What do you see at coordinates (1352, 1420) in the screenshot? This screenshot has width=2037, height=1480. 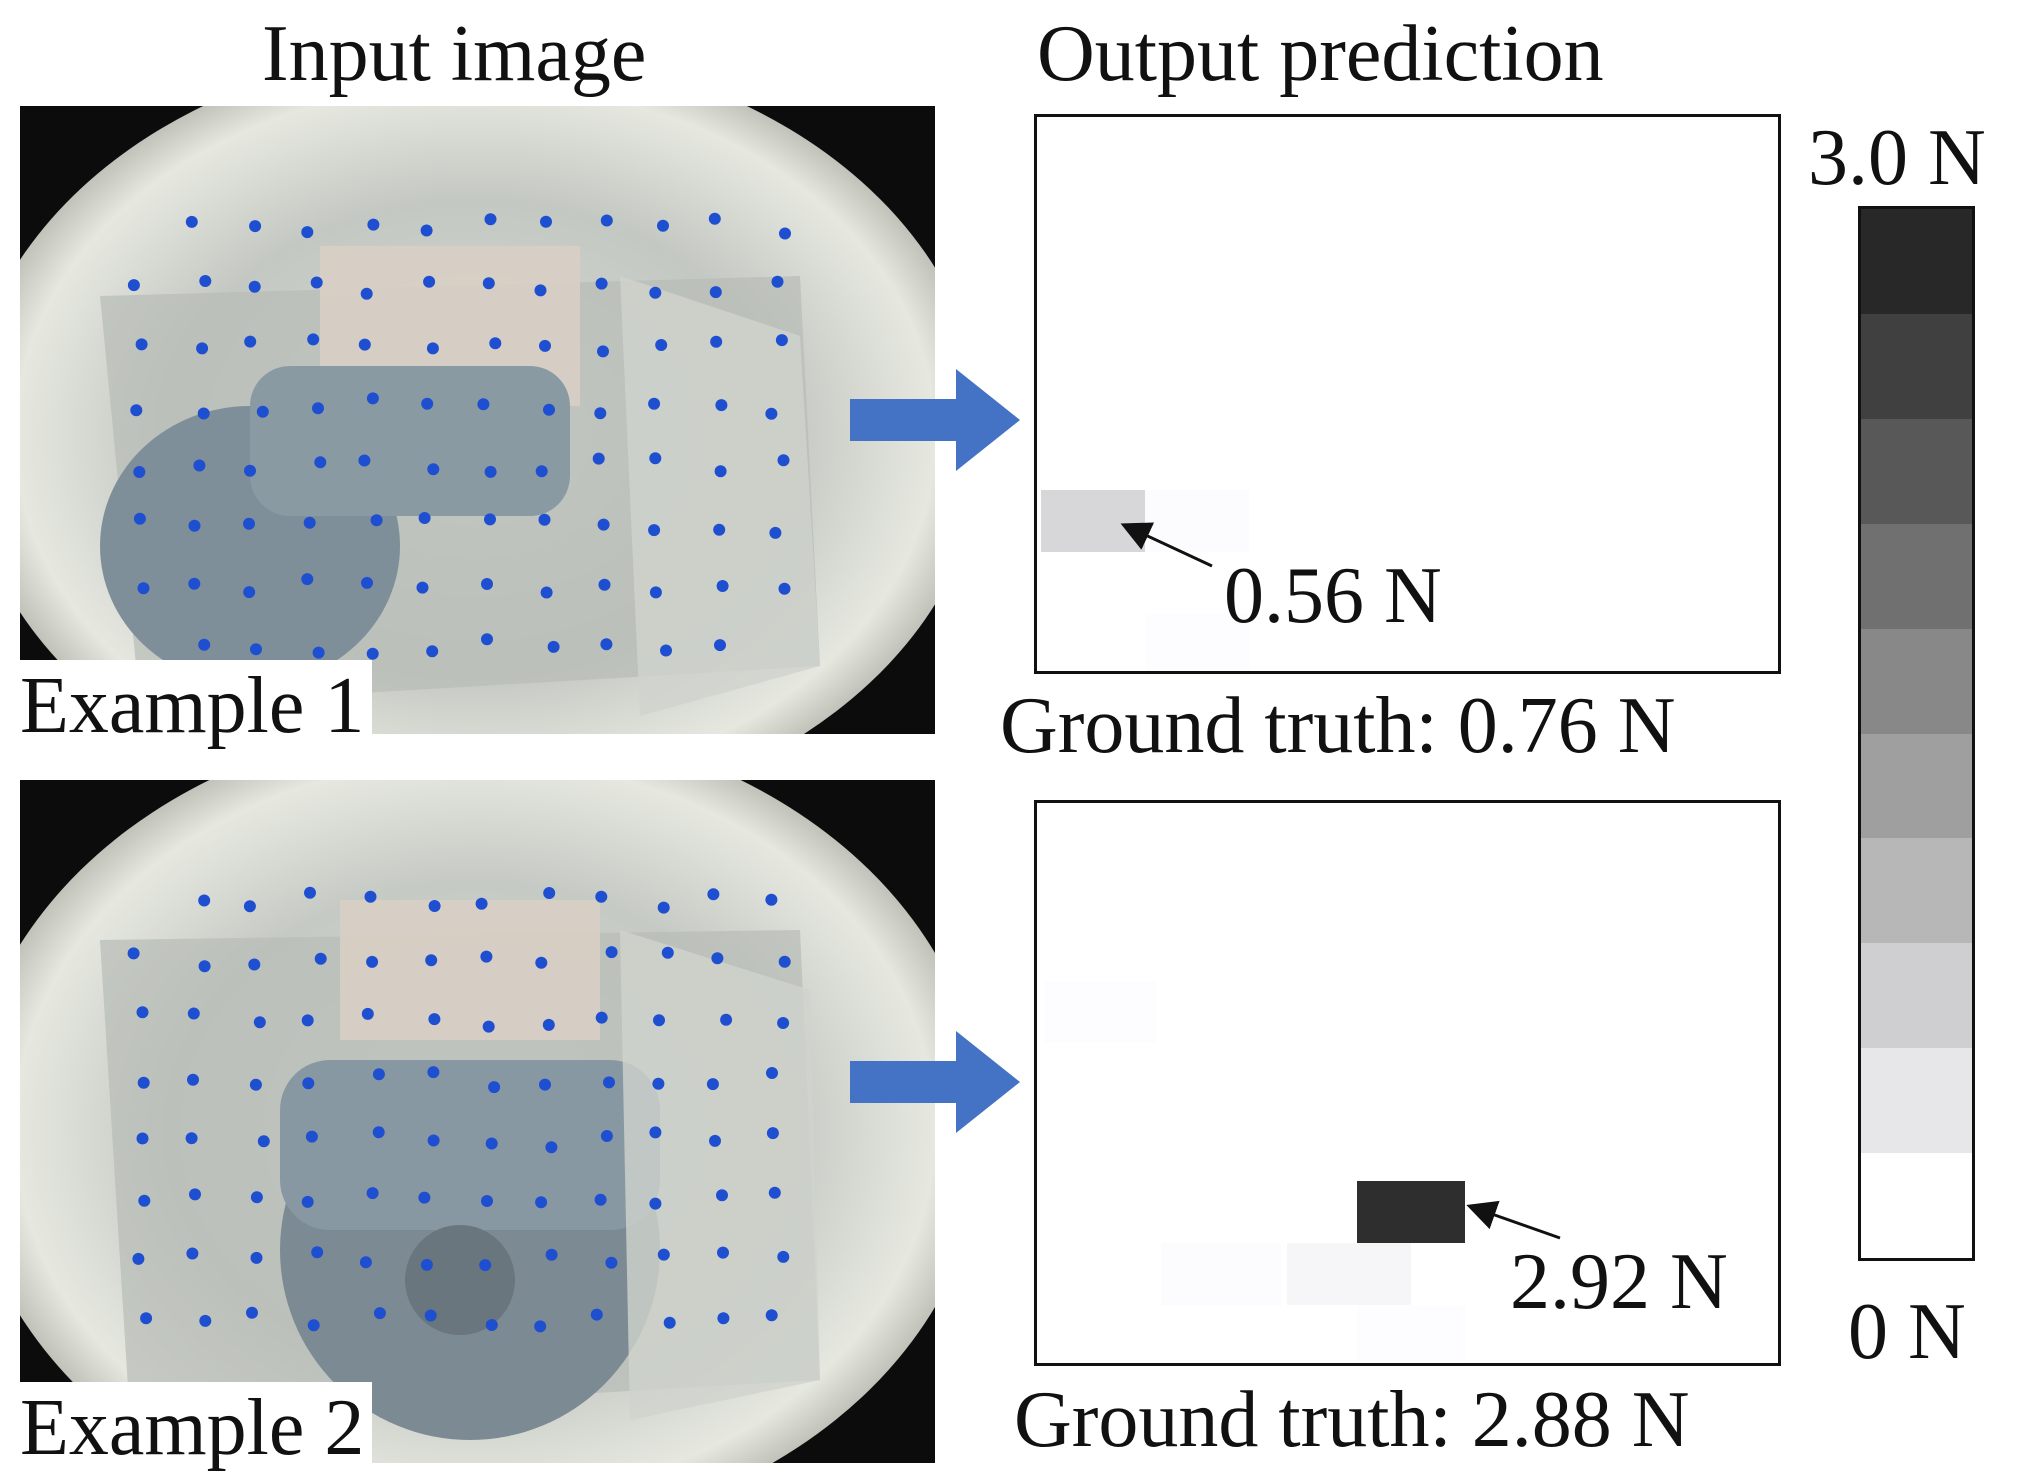 I see `example-2-ground-truth: Ground truth: 2.88 N` at bounding box center [1352, 1420].